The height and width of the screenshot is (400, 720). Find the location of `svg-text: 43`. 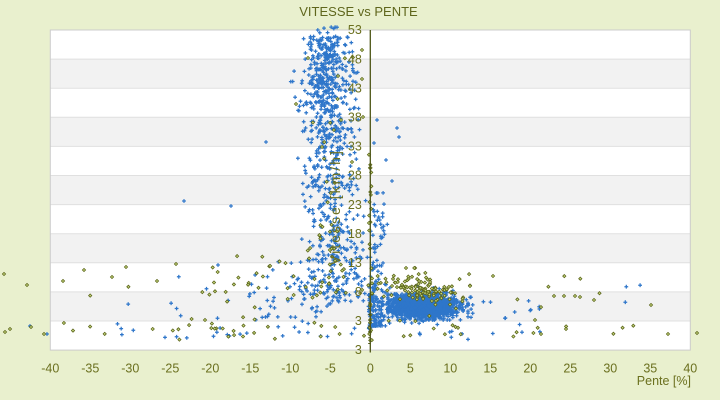

svg-text: 43 is located at coordinates (355, 88).